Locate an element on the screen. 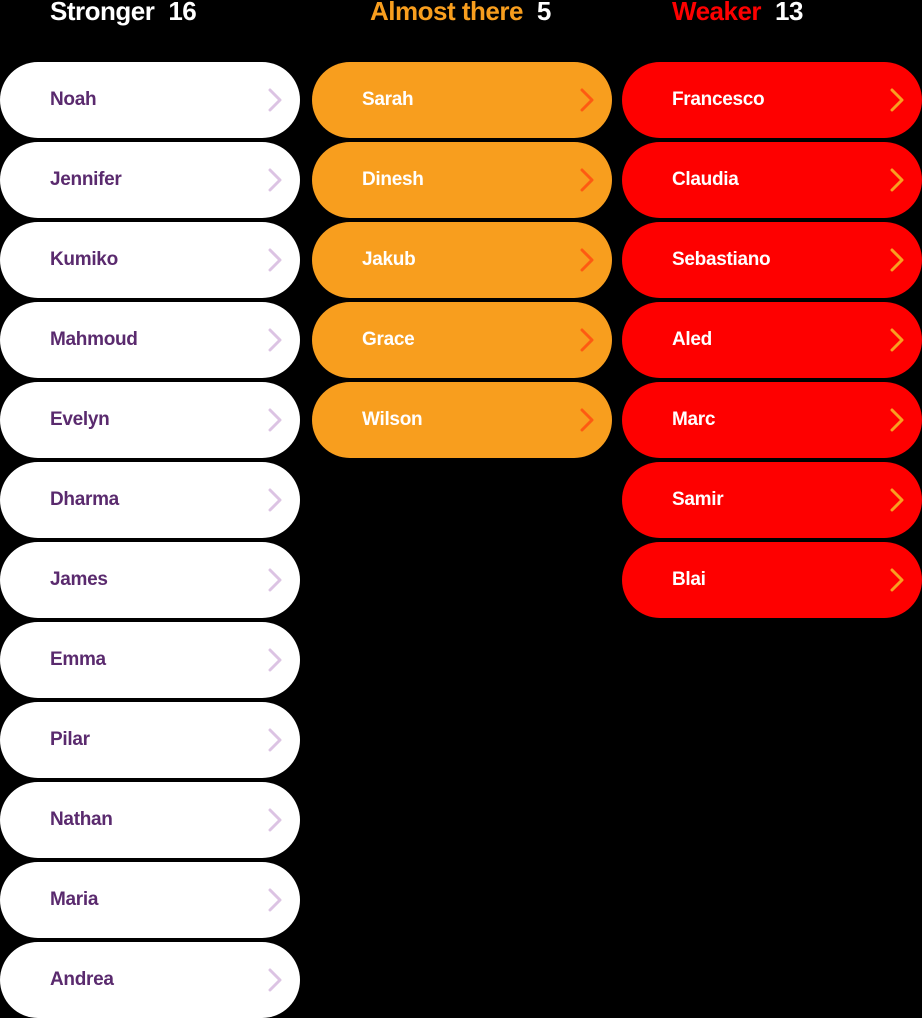 This screenshot has width=922, height=1018. student-name: Emma is located at coordinates (78, 659).